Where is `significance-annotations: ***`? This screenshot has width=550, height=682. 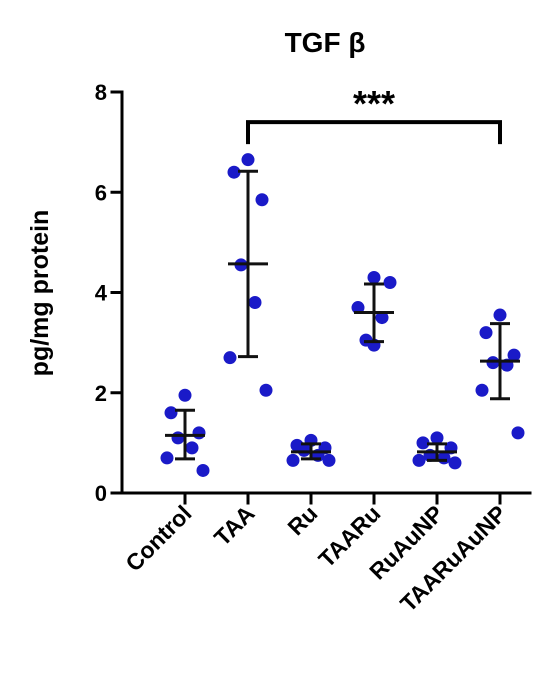 significance-annotations: *** is located at coordinates (374, 114).